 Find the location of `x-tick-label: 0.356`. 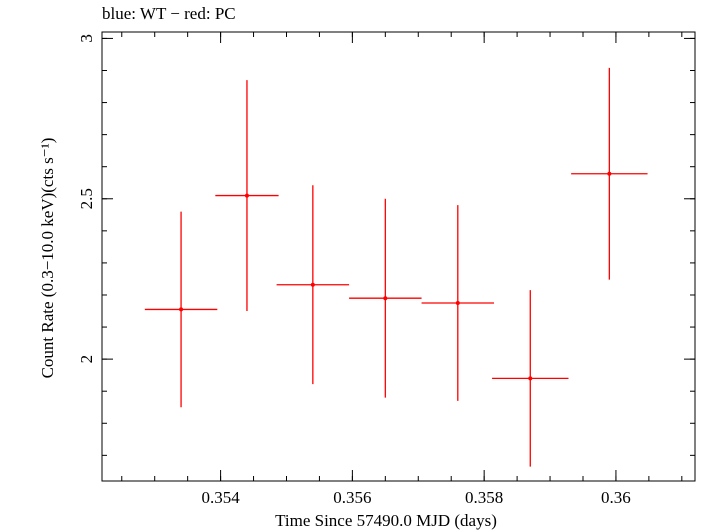

x-tick-label: 0.356 is located at coordinates (352, 497).